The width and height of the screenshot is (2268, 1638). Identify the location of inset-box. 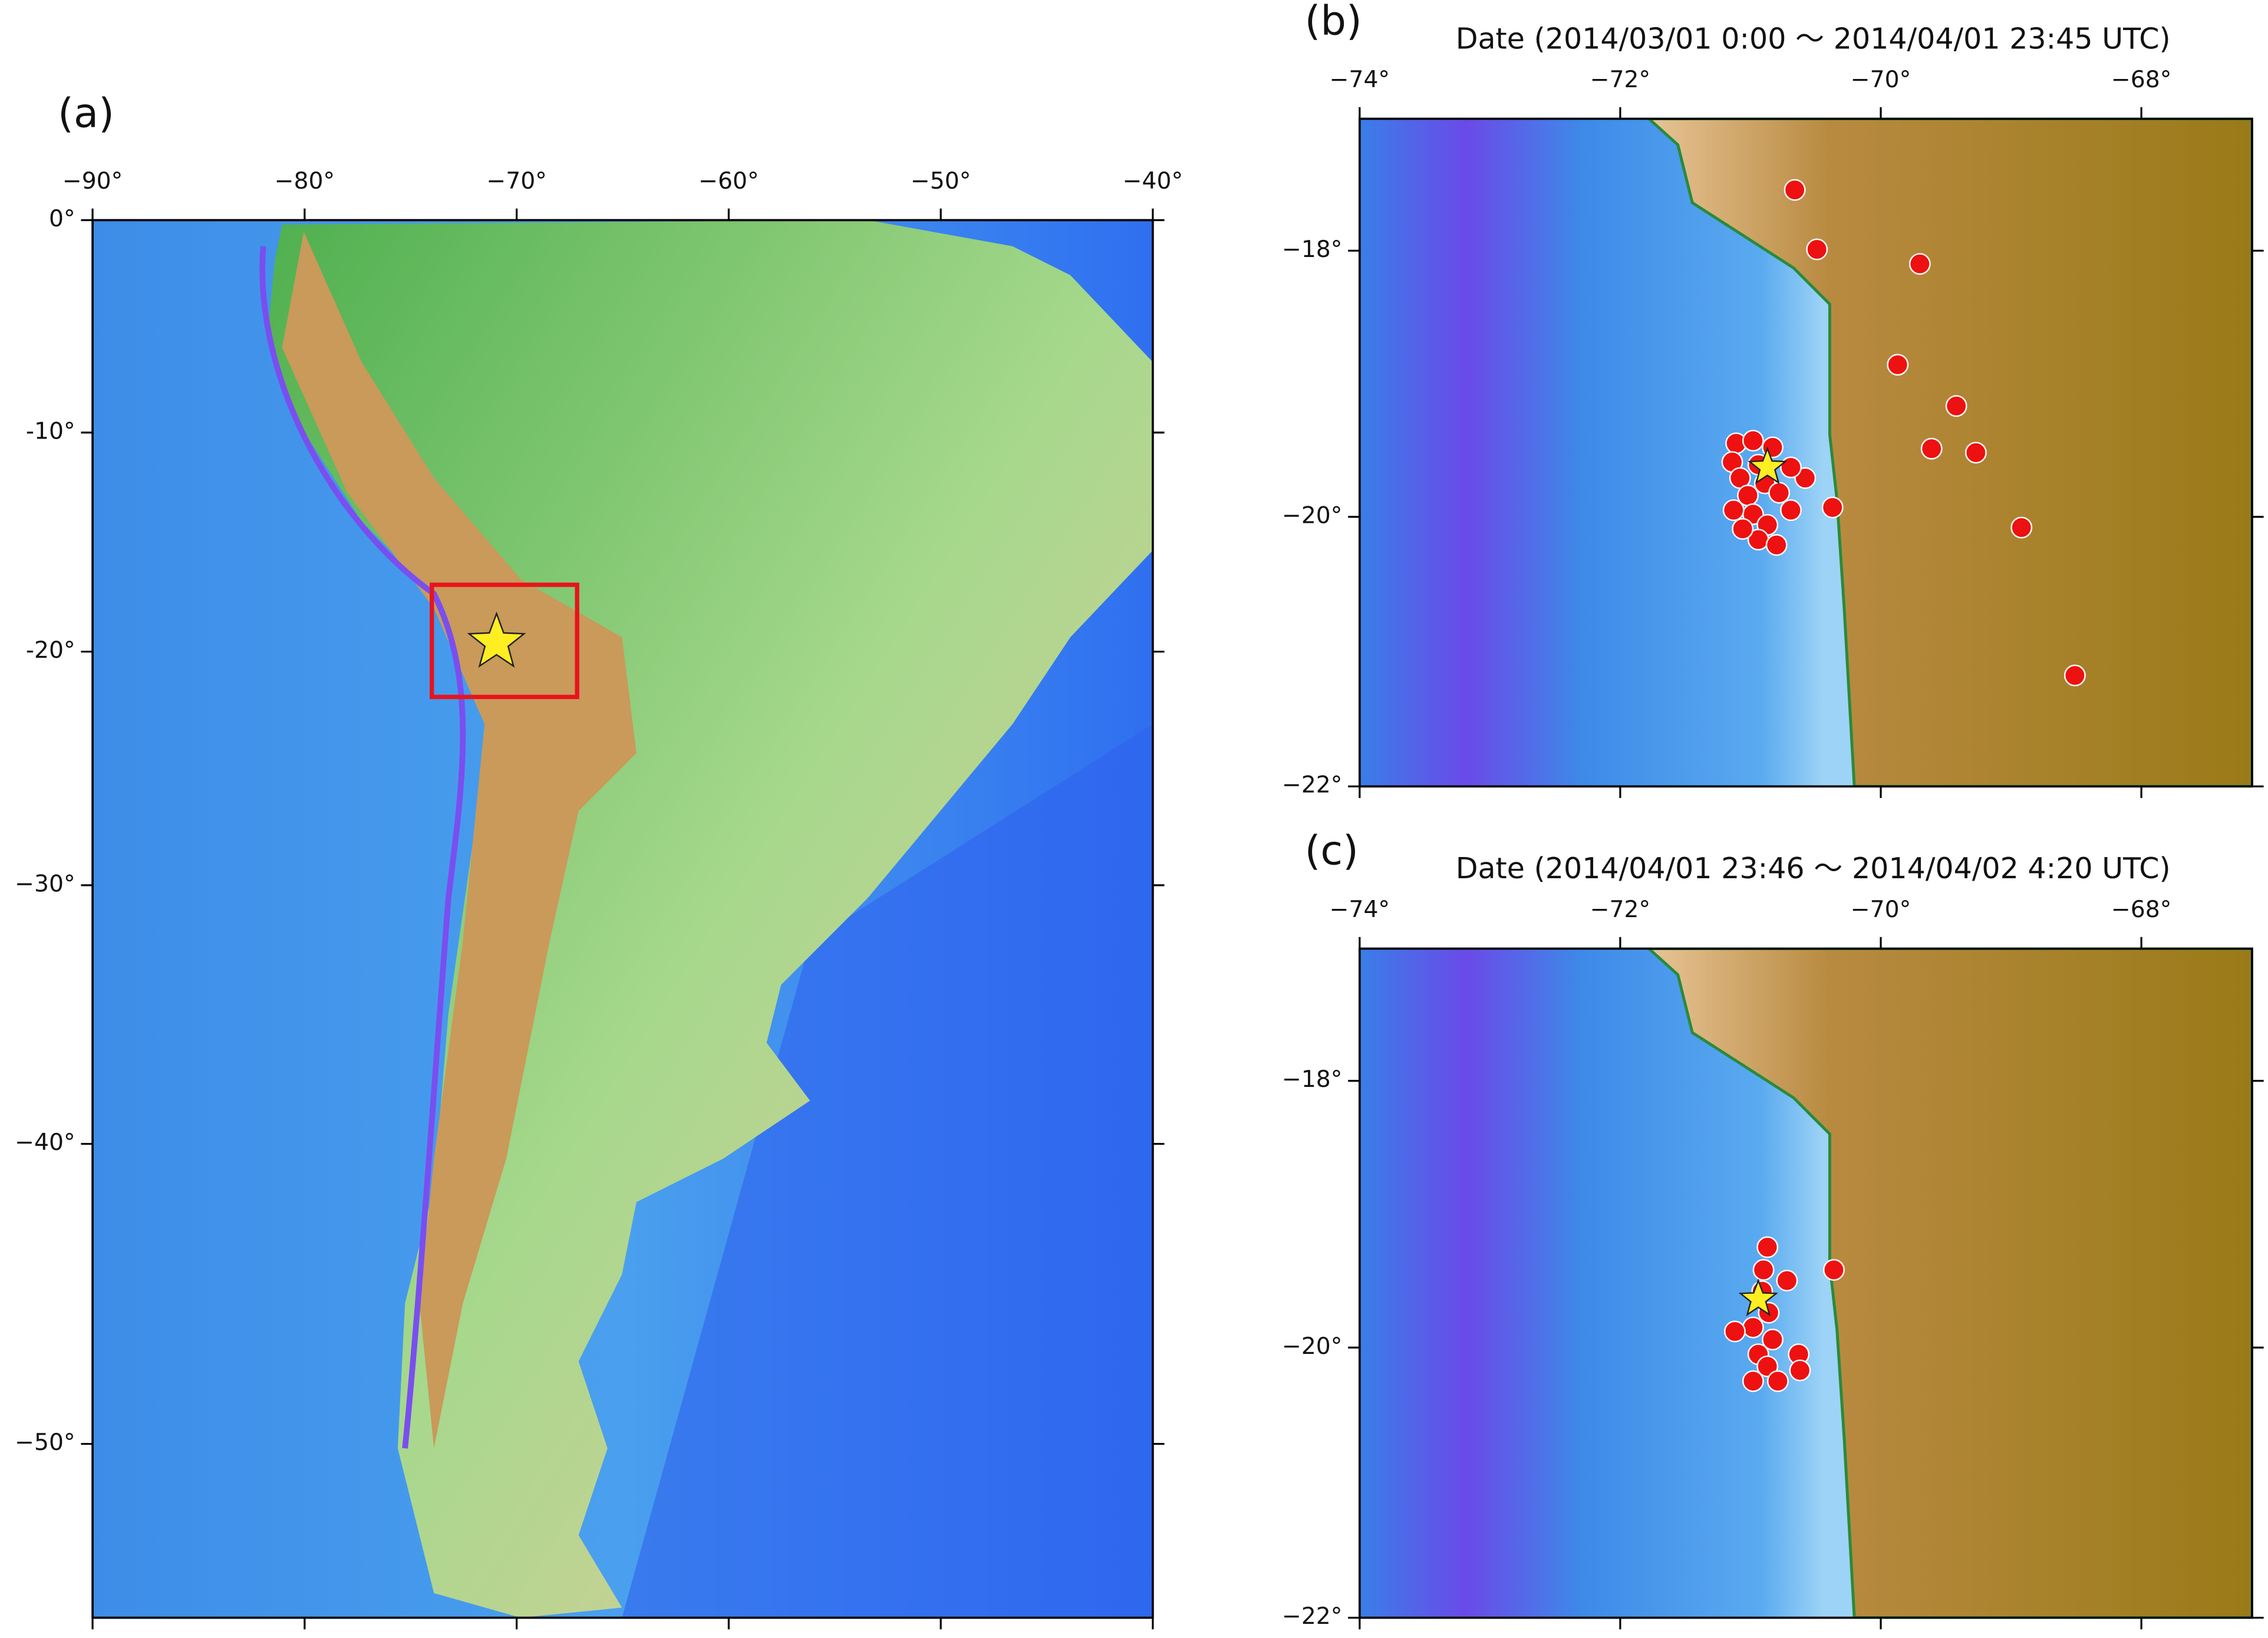
(504, 641).